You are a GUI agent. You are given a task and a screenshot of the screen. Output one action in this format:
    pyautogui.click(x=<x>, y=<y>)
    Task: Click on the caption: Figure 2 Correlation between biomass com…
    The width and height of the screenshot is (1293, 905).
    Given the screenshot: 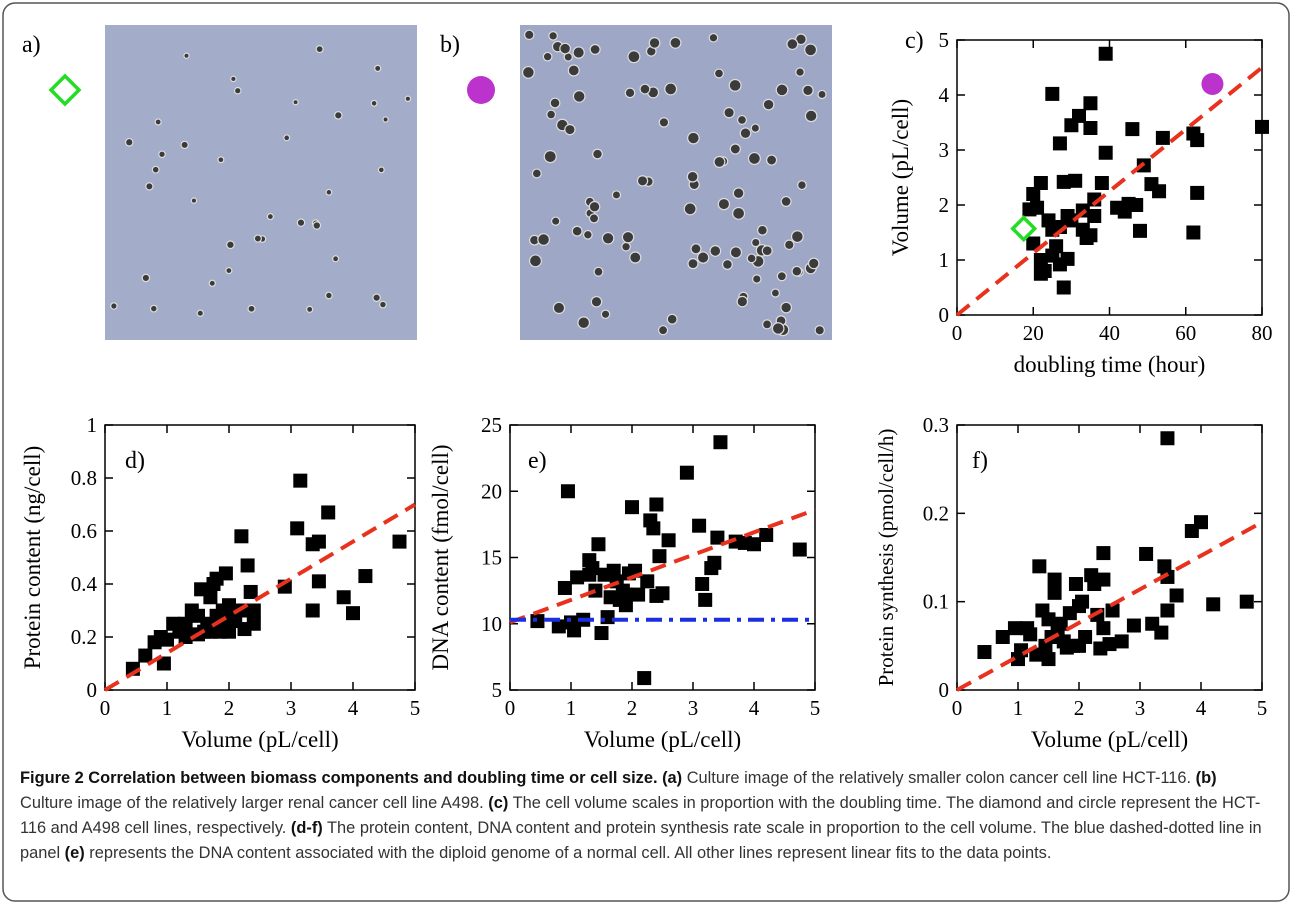 What is the action you would take?
    pyautogui.click(x=645, y=816)
    